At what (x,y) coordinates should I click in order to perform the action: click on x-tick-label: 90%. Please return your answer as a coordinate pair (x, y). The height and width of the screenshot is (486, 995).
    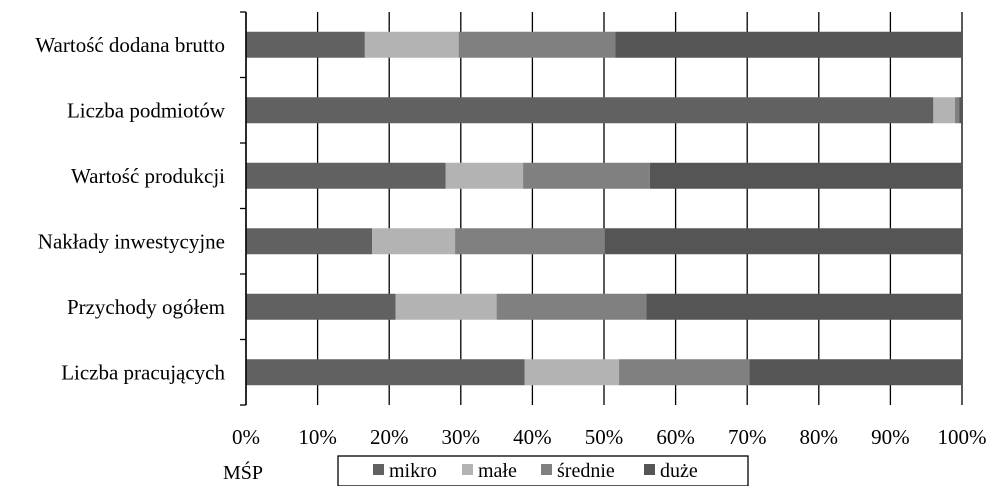
    Looking at the image, I should click on (890, 437).